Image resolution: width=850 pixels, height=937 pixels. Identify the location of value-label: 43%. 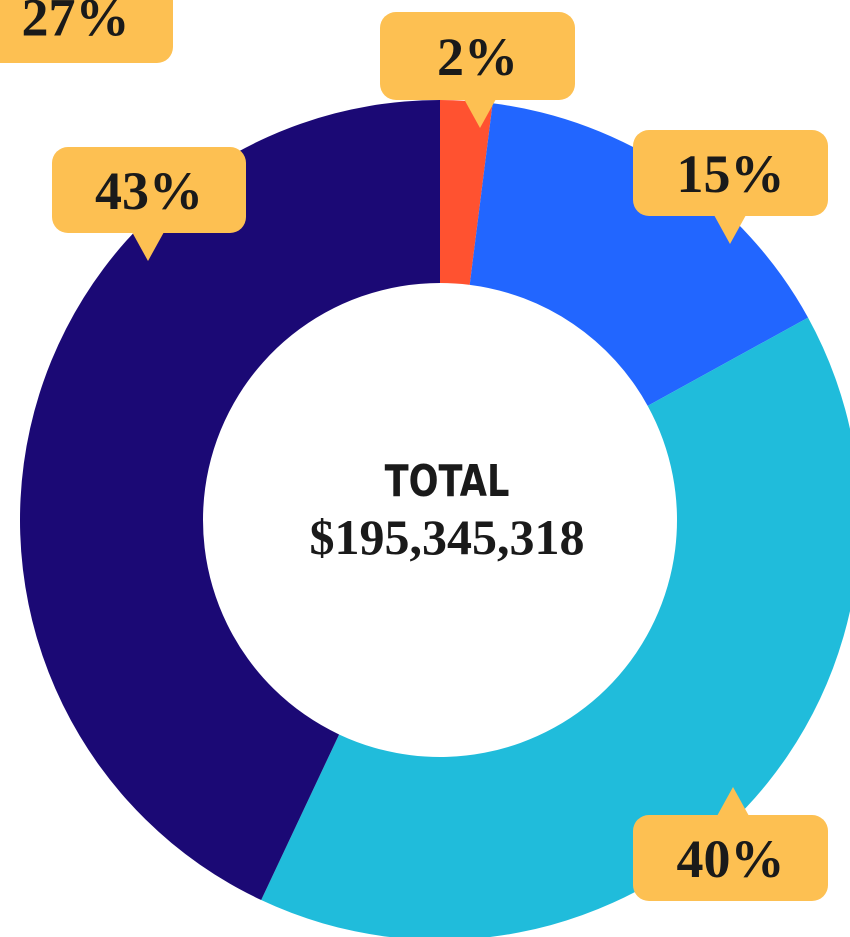
(149, 191).